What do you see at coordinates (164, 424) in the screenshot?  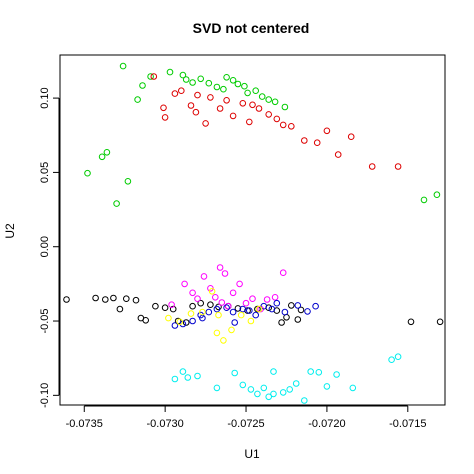 I see `x-tick-label: -0.0730` at bounding box center [164, 424].